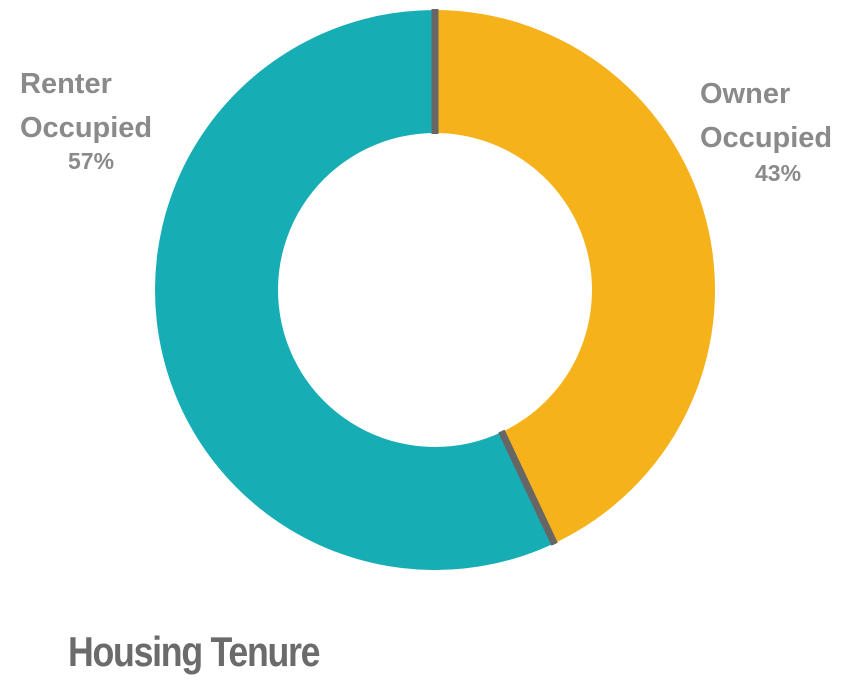 This screenshot has width=855, height=691. I want to click on slice-separator, so click(528, 487).